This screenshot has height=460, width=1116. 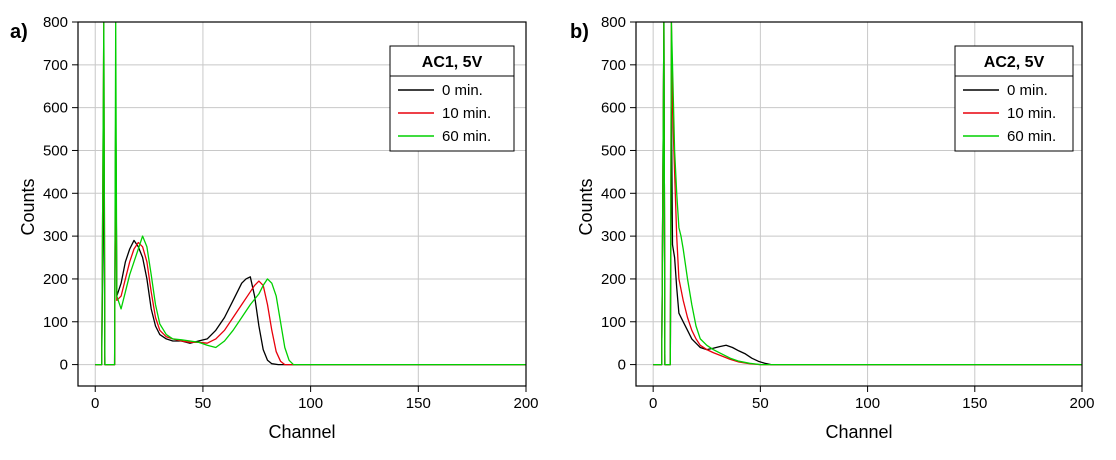 I want to click on legend-title: AC2, 5V, so click(x=1014, y=62).